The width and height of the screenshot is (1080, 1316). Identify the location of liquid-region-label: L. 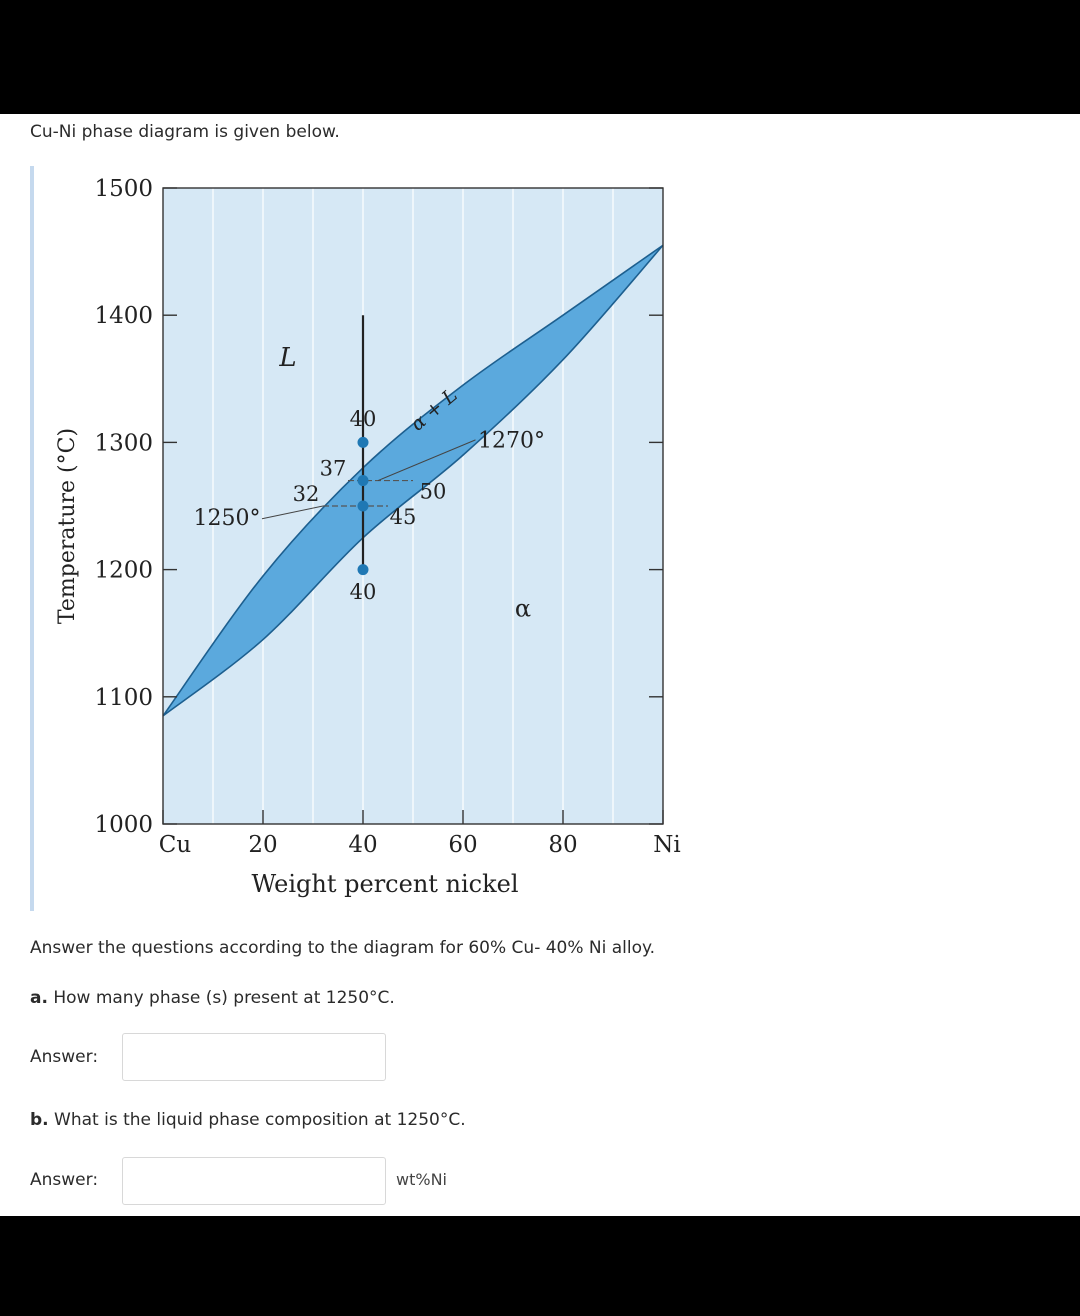
(287, 358).